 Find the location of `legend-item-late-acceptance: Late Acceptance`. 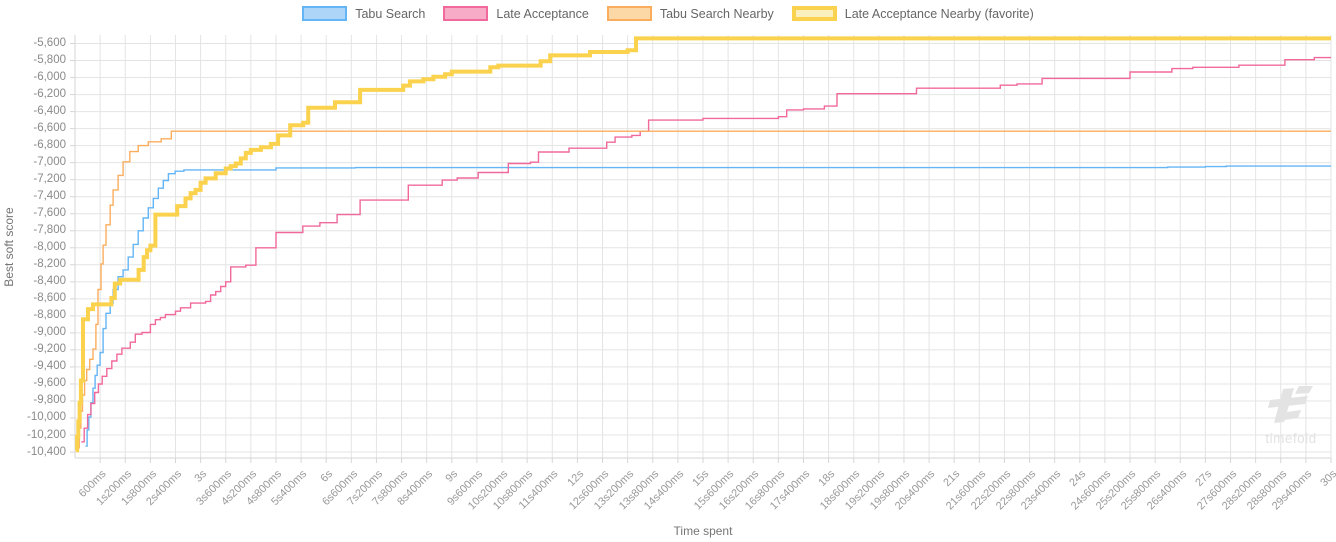

legend-item-late-acceptance: Late Acceptance is located at coordinates (516, 13).